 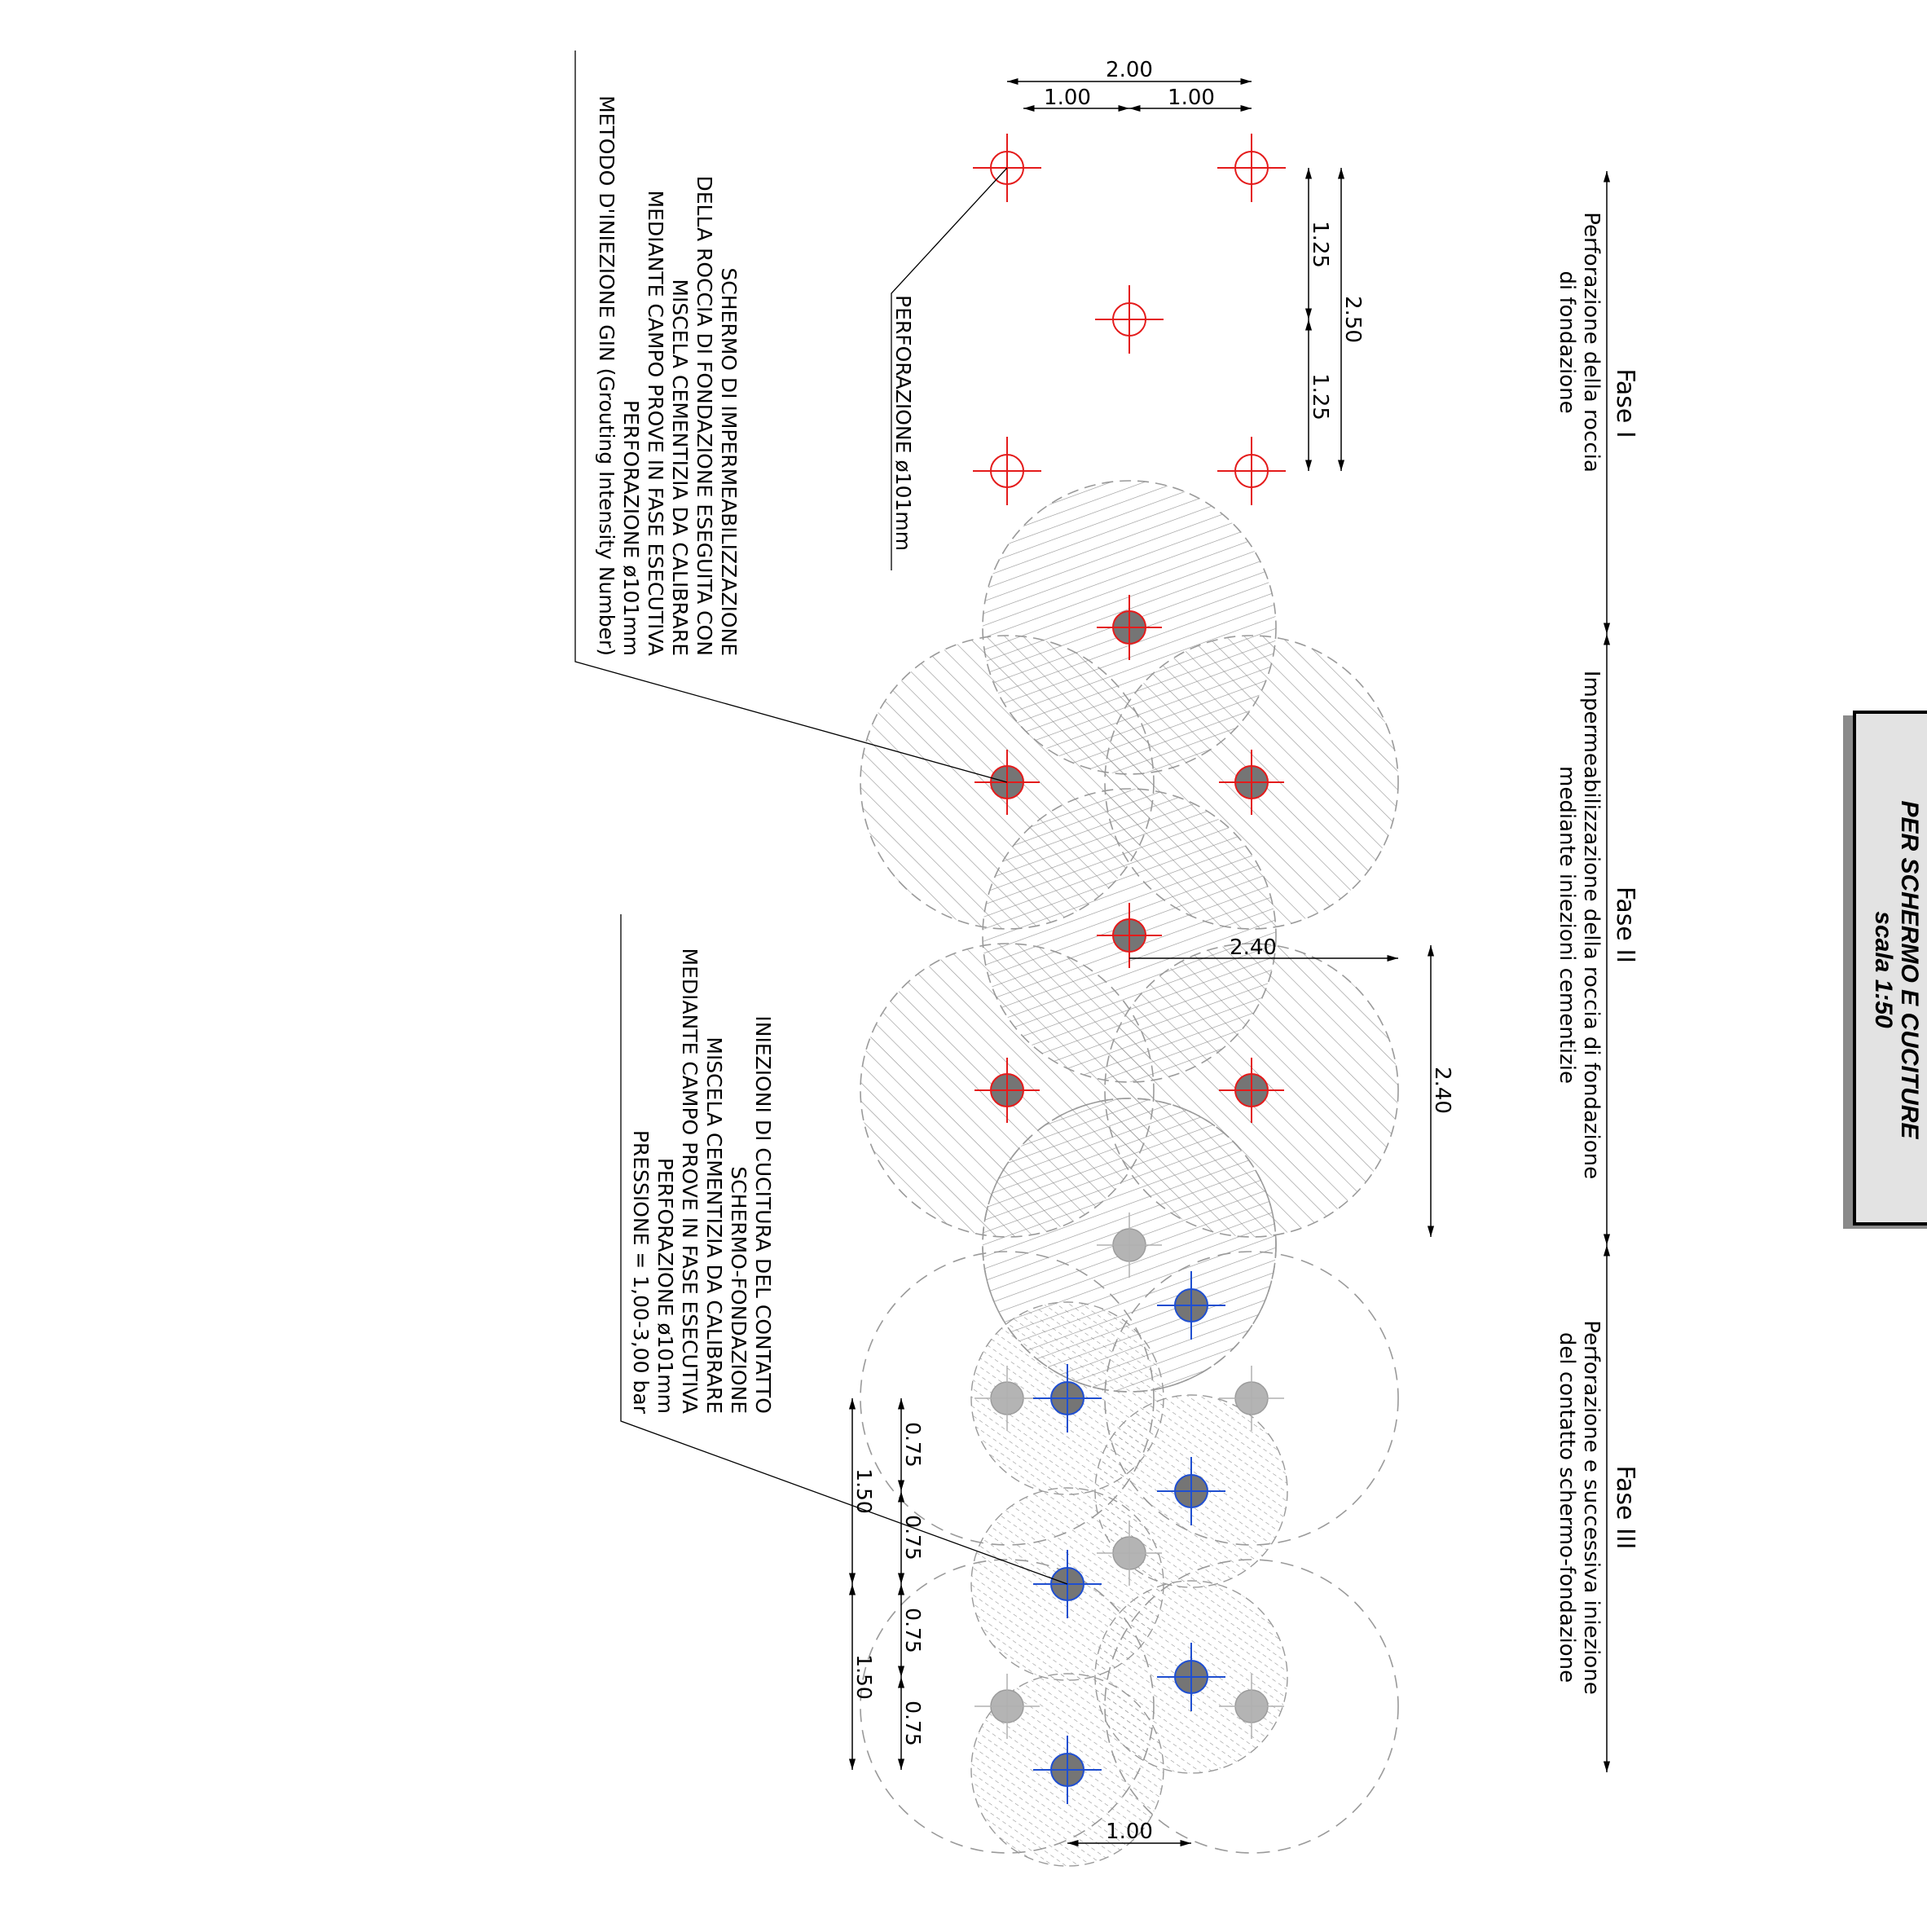 I want to click on dim-phase2-radius: 2.40, so click(x=1253, y=947).